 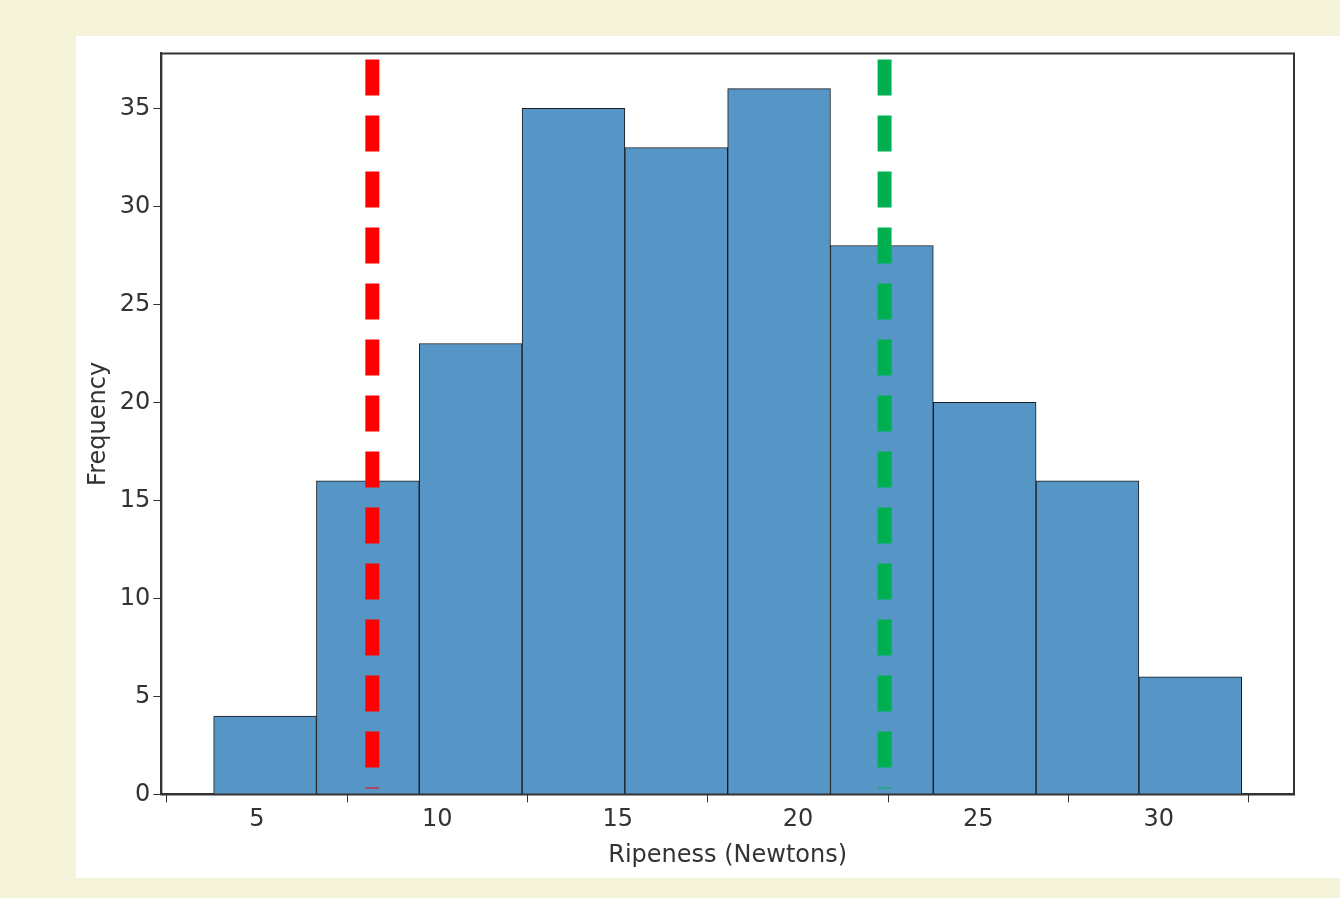 What do you see at coordinates (135, 498) in the screenshot?
I see `y-tick-label: 15` at bounding box center [135, 498].